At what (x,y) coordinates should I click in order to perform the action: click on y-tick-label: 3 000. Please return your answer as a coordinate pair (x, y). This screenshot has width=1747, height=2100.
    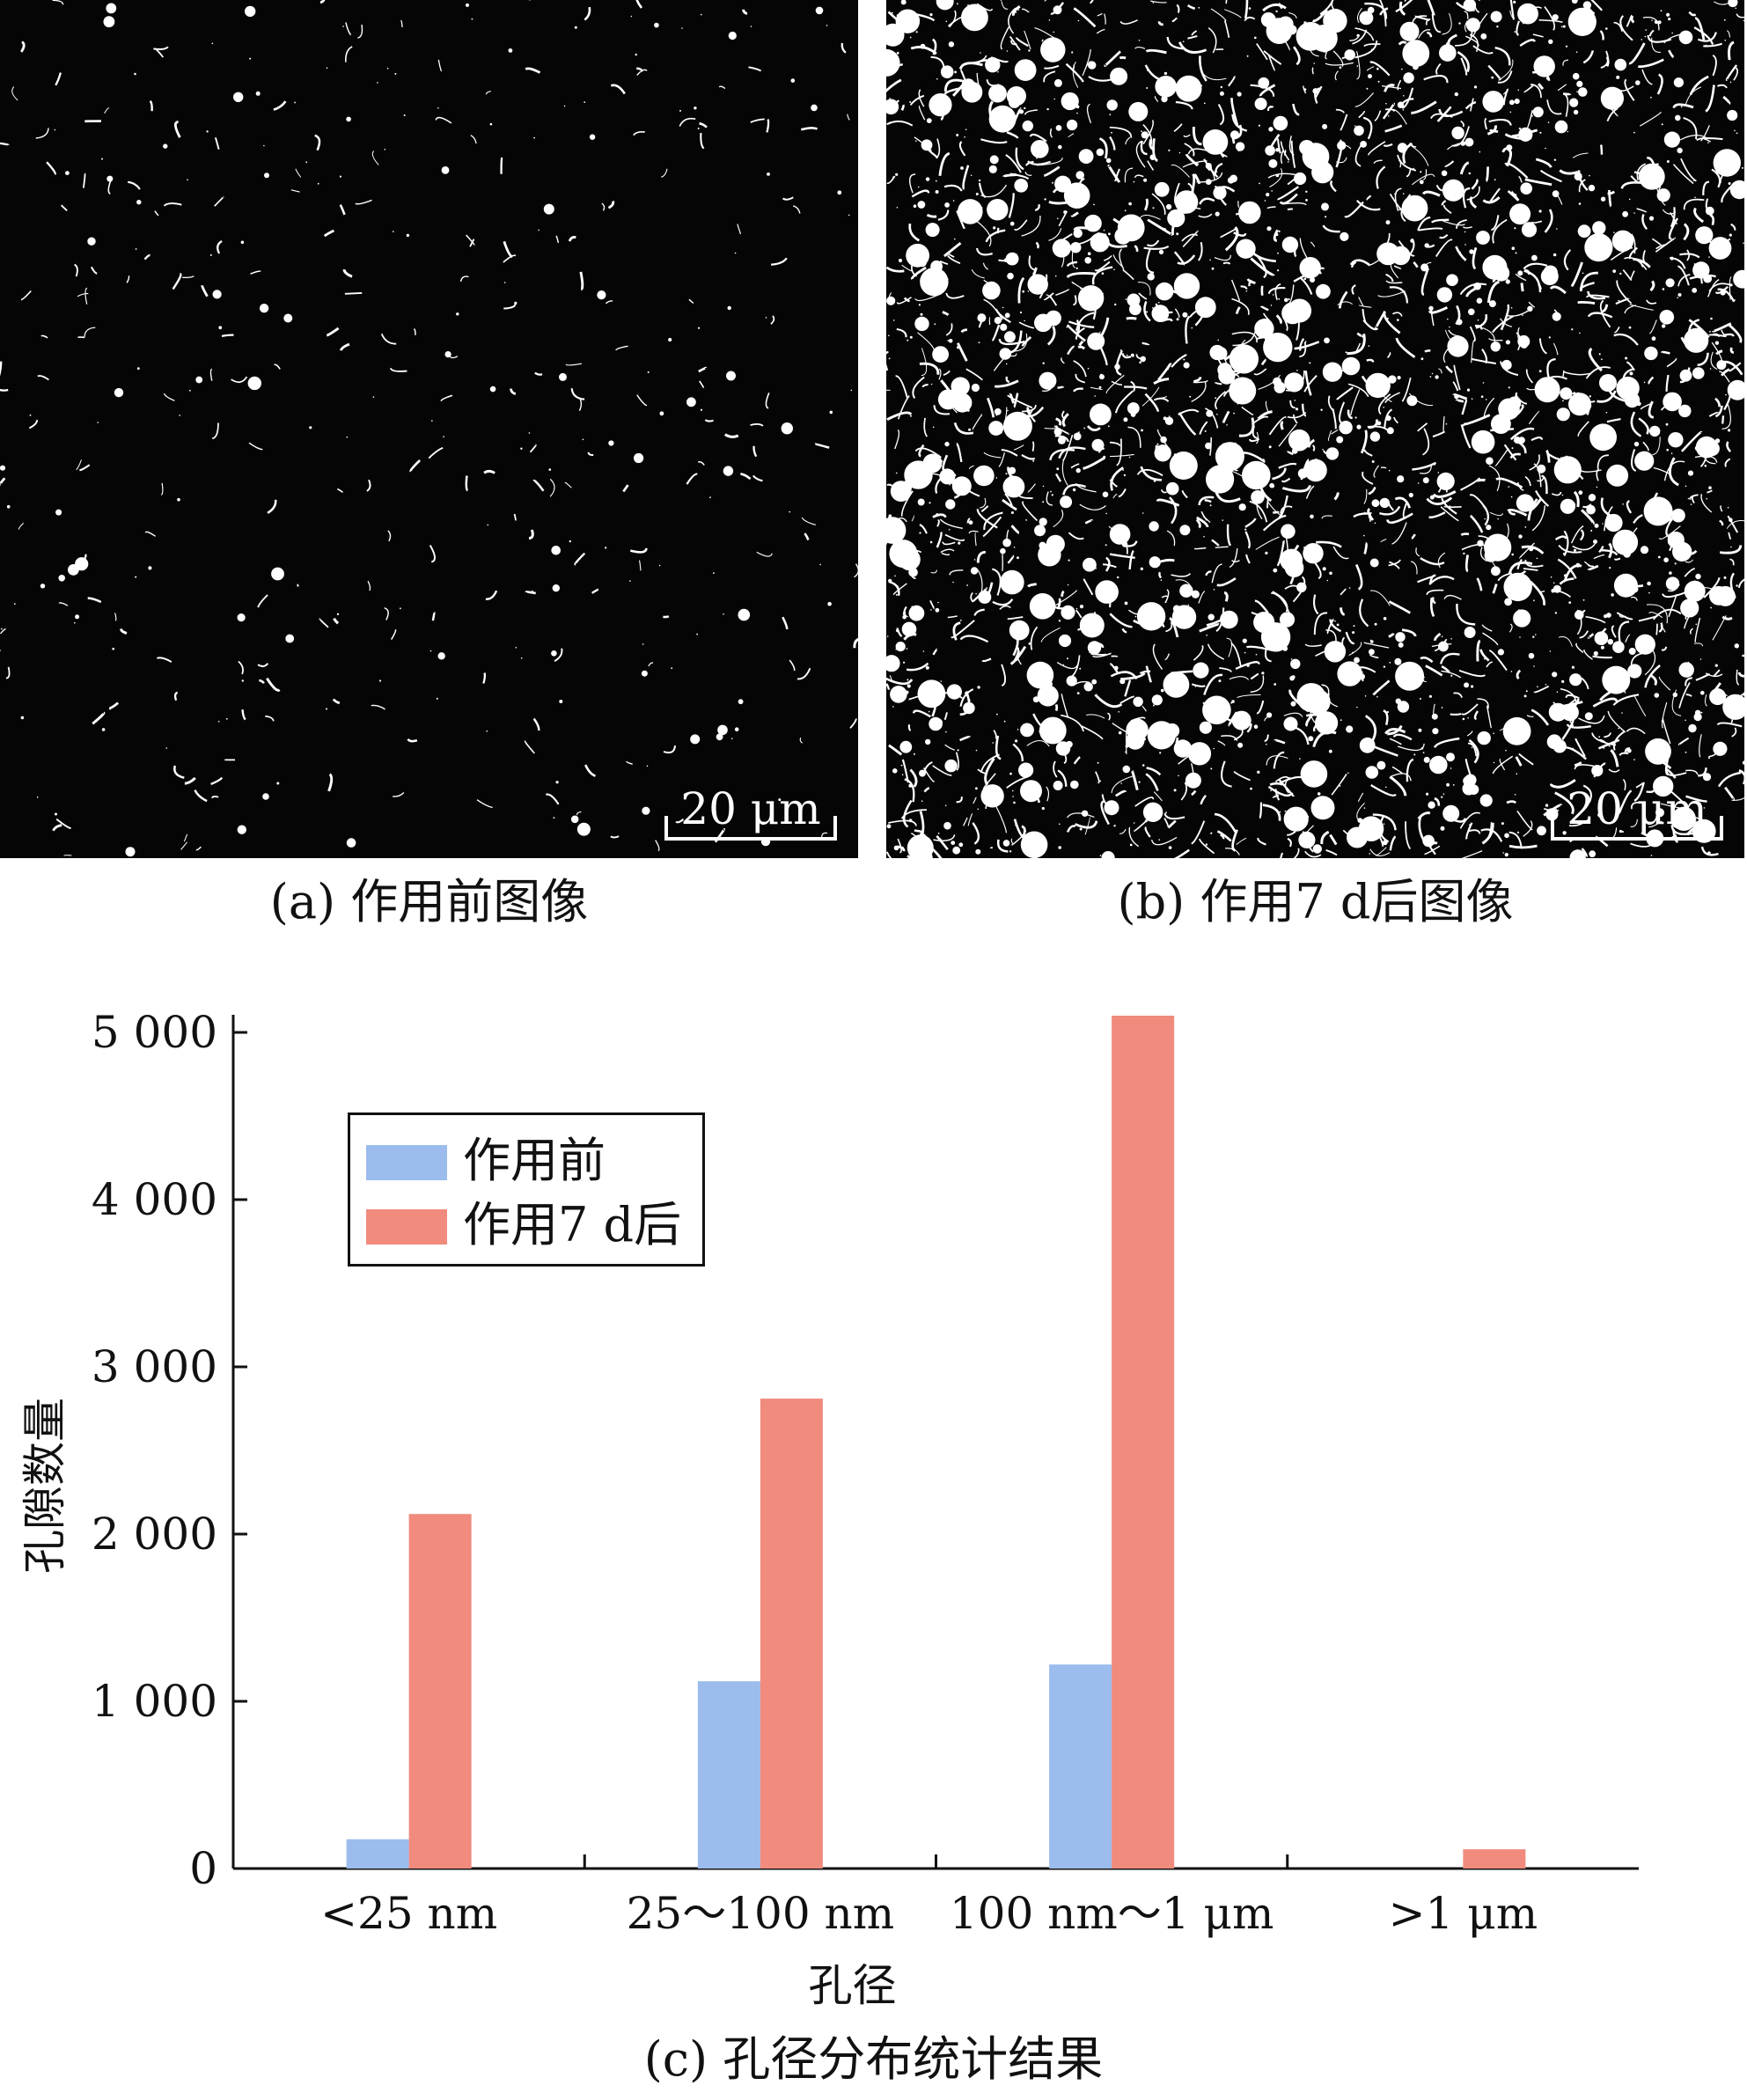
    Looking at the image, I should click on (154, 1366).